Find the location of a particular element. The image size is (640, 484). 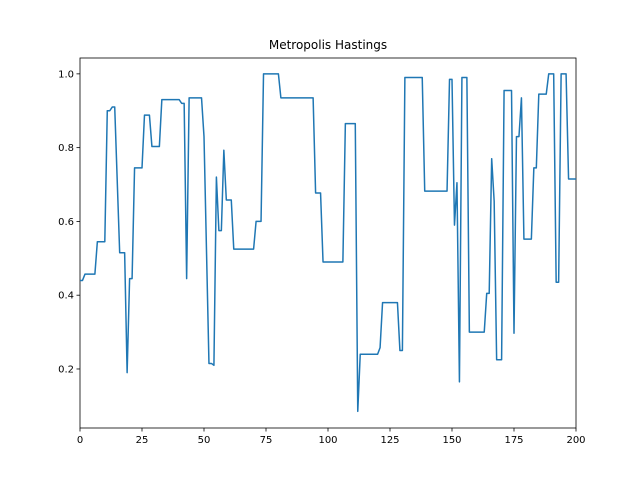

x-tick-label: 150 is located at coordinates (451, 440).